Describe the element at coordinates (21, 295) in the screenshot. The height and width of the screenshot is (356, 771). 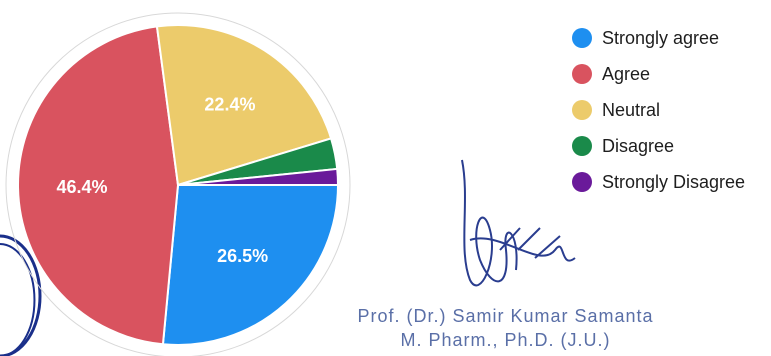
I see `stamp` at that location.